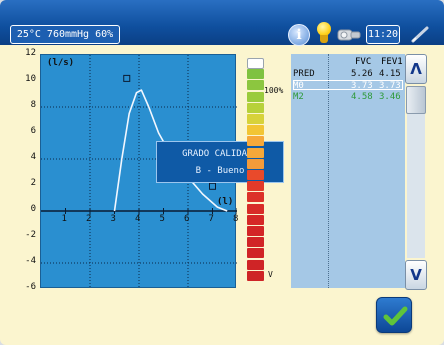 The image size is (444, 345). Describe the element at coordinates (324, 39) in the screenshot. I see `bulb-base` at that location.